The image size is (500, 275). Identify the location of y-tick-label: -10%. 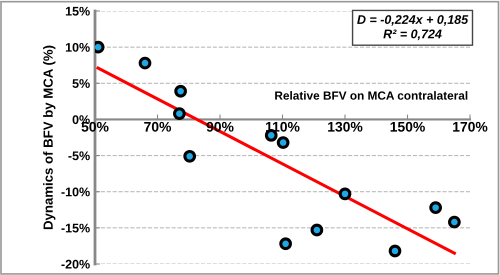
(75, 192).